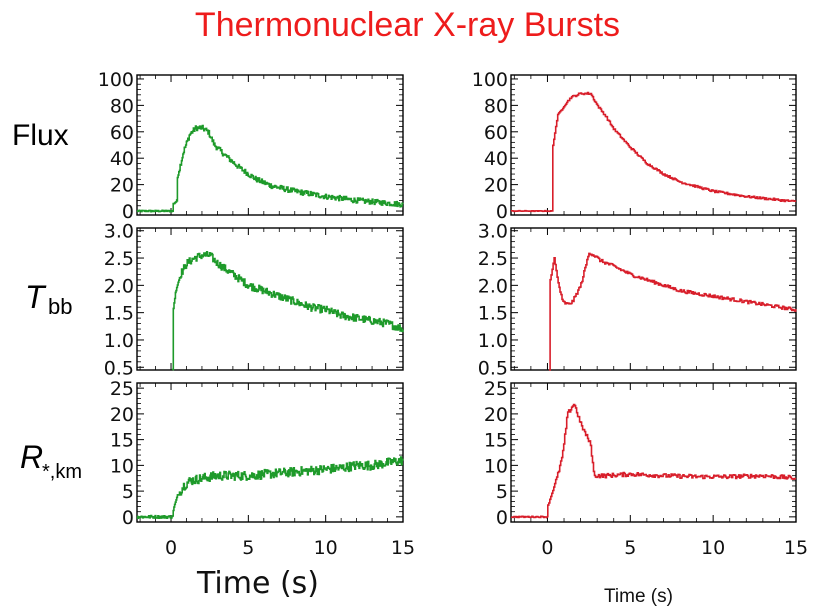 The height and width of the screenshot is (608, 815). What do you see at coordinates (638, 596) in the screenshot?
I see `x-axis-label-right: Time (s)` at bounding box center [638, 596].